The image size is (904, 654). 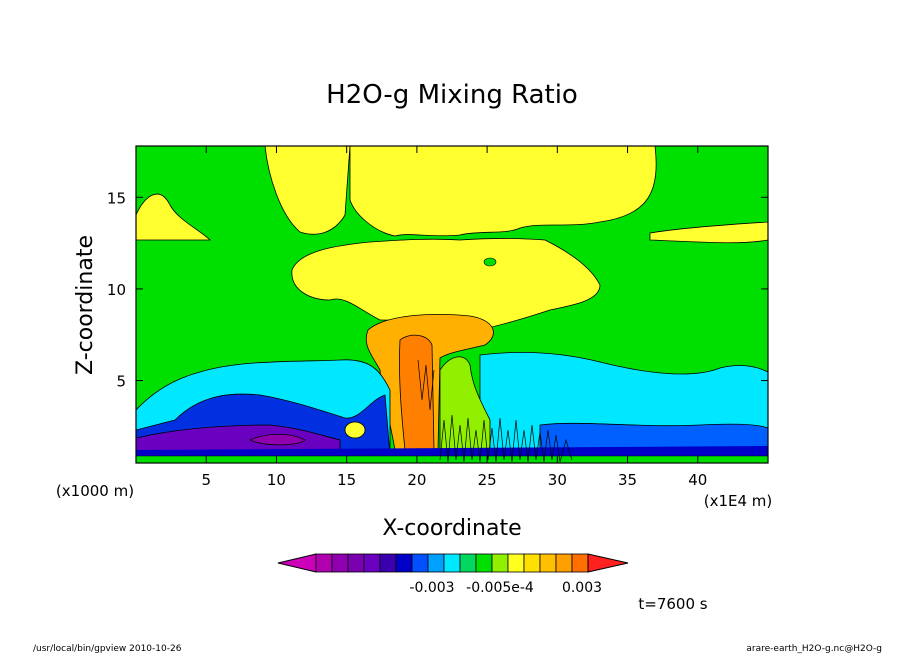 I want to click on footer-right: arare-earth_H2O-g.nc@H2O-g, so click(x=814, y=649).